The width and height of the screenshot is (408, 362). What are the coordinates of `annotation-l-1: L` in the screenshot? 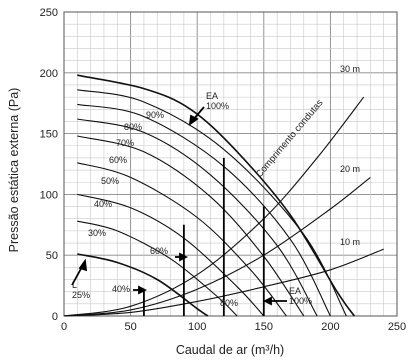 It's located at (74, 285).